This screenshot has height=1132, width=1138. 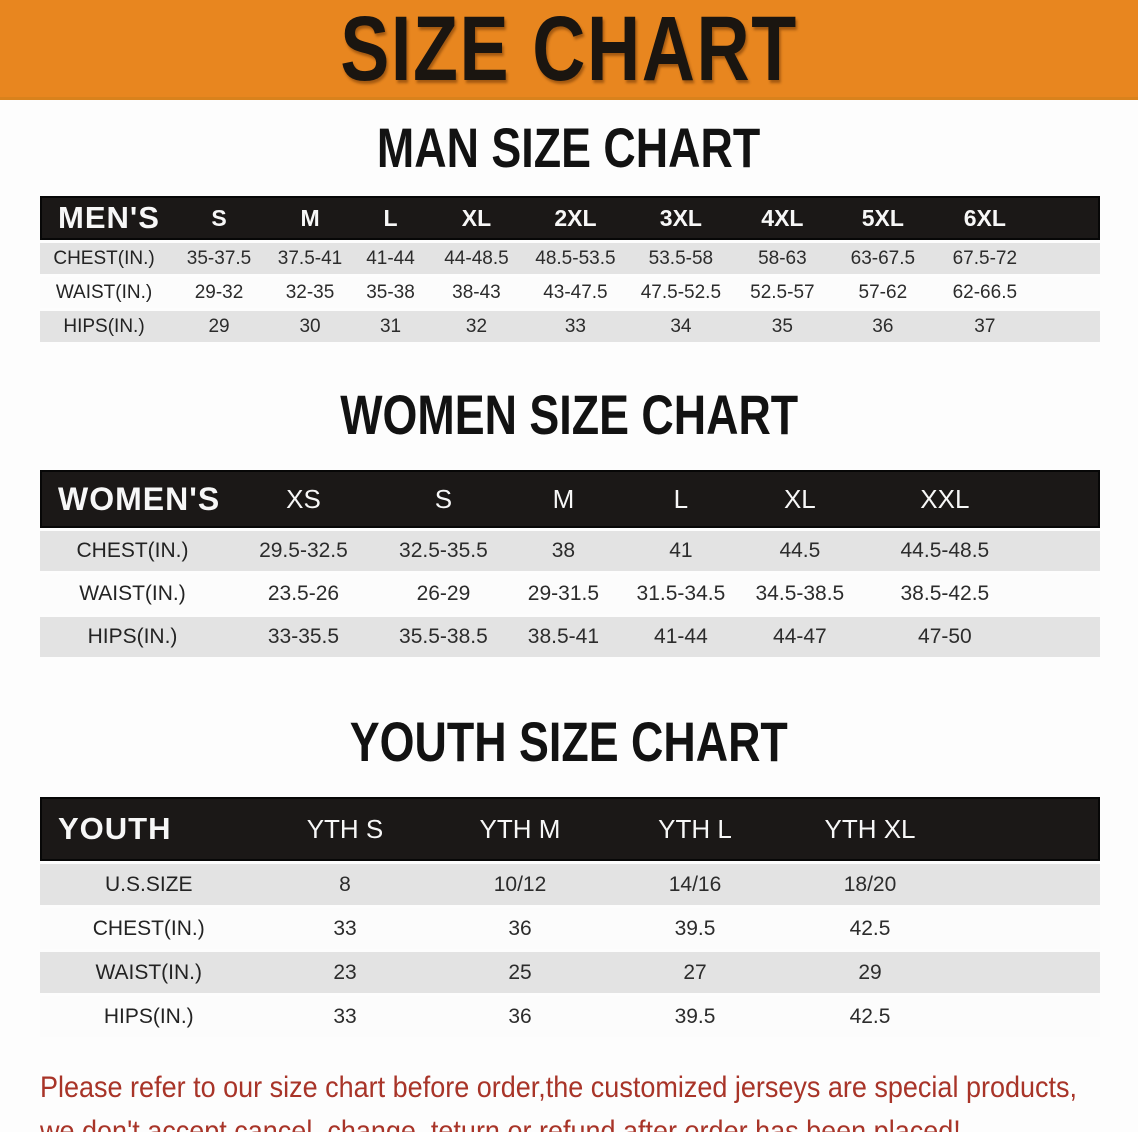 What do you see at coordinates (680, 258) in the screenshot?
I see `size-value-cell: 53.5-58` at bounding box center [680, 258].